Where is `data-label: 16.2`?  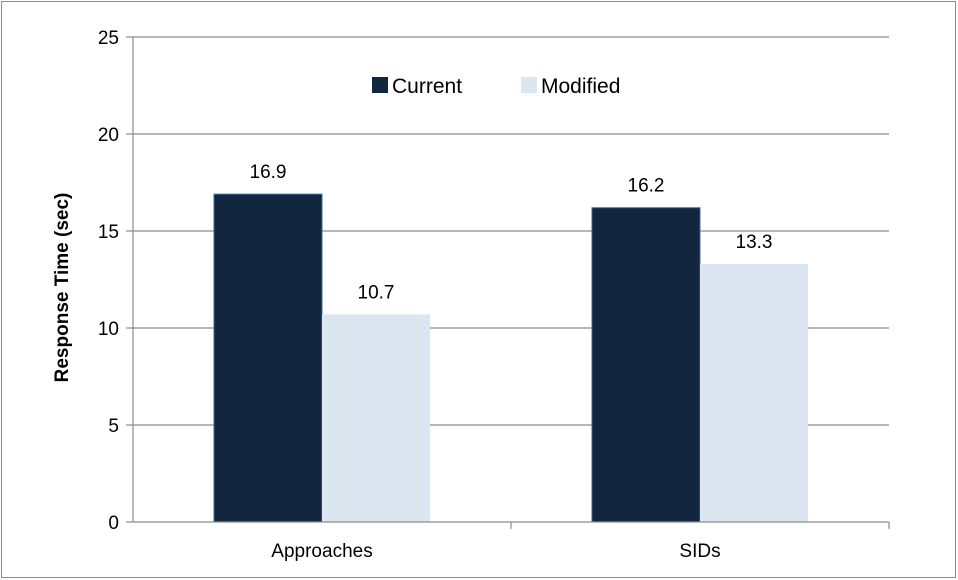
data-label: 16.2 is located at coordinates (646, 186).